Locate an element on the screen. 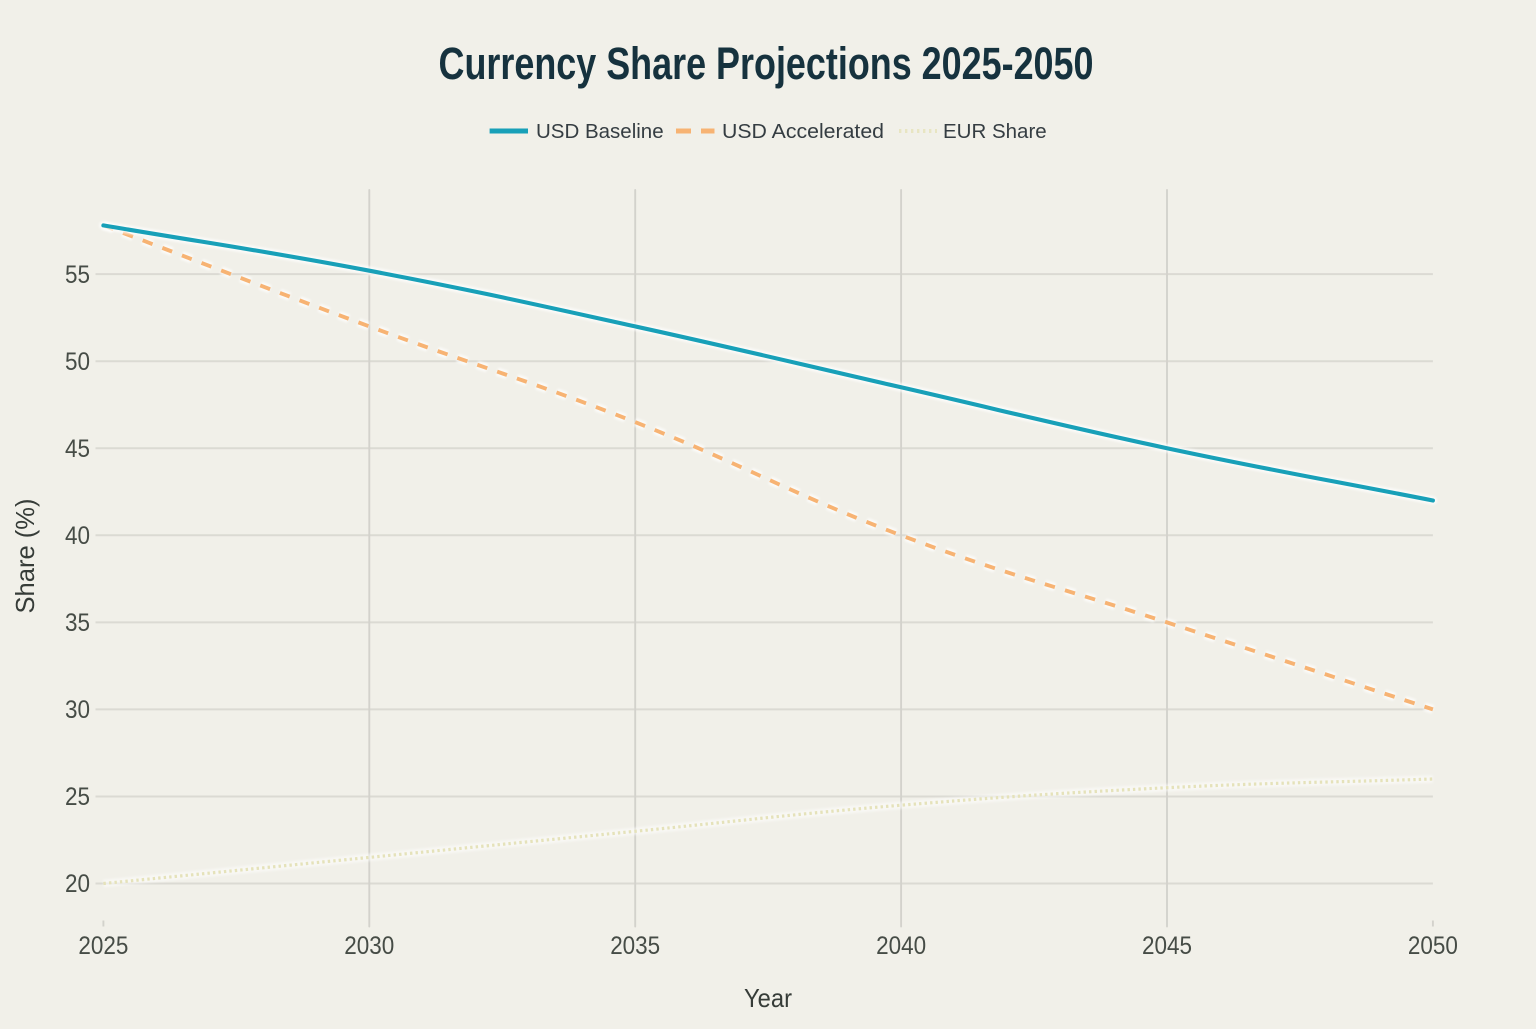 Image resolution: width=1536 pixels, height=1029 pixels. svg-text:Currency Share Projections 202: Currency Share Projections 2025-2050 is located at coordinates (766, 63).